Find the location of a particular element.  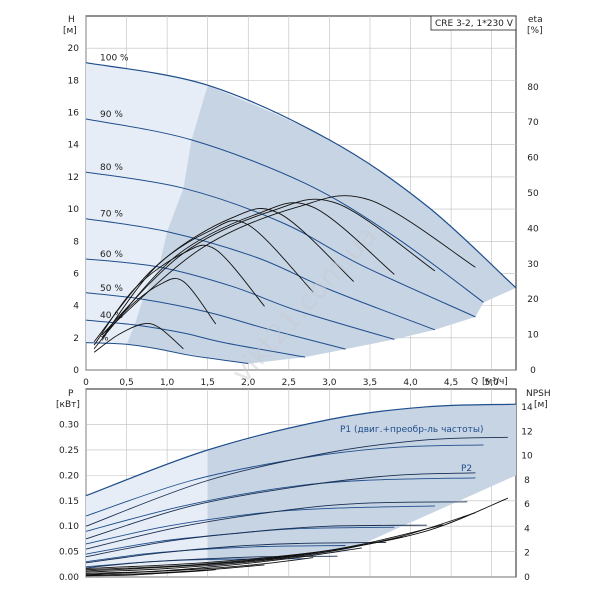

eta-tick-label: 80 is located at coordinates (533, 88).